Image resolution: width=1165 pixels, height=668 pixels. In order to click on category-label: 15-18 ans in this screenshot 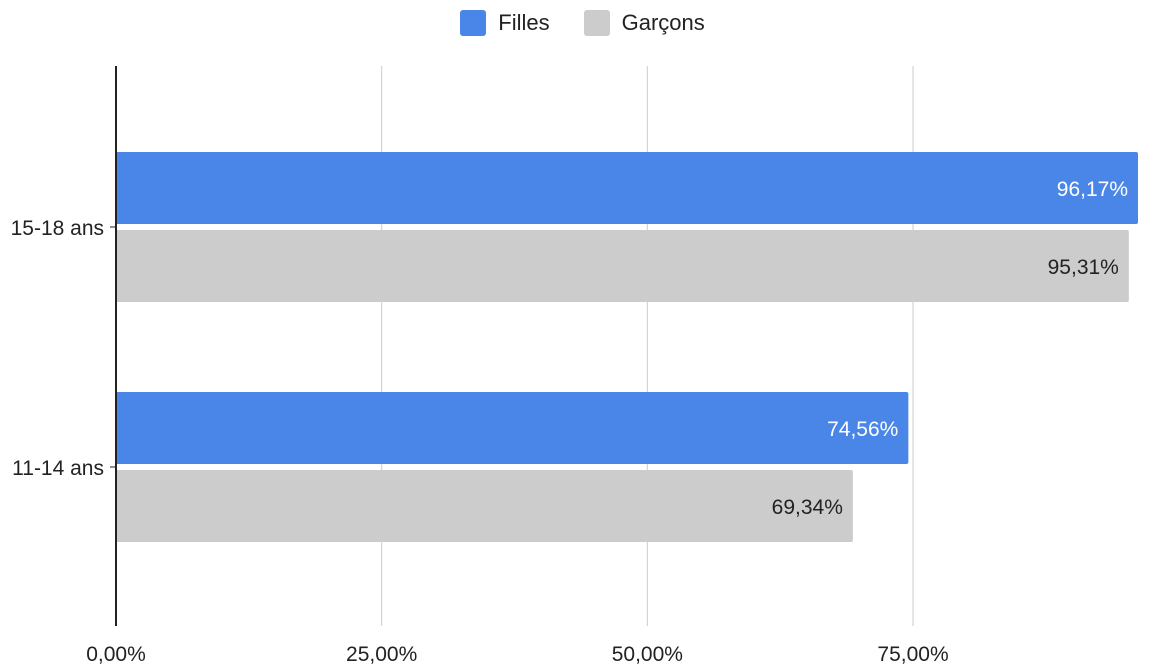, I will do `click(57, 228)`.